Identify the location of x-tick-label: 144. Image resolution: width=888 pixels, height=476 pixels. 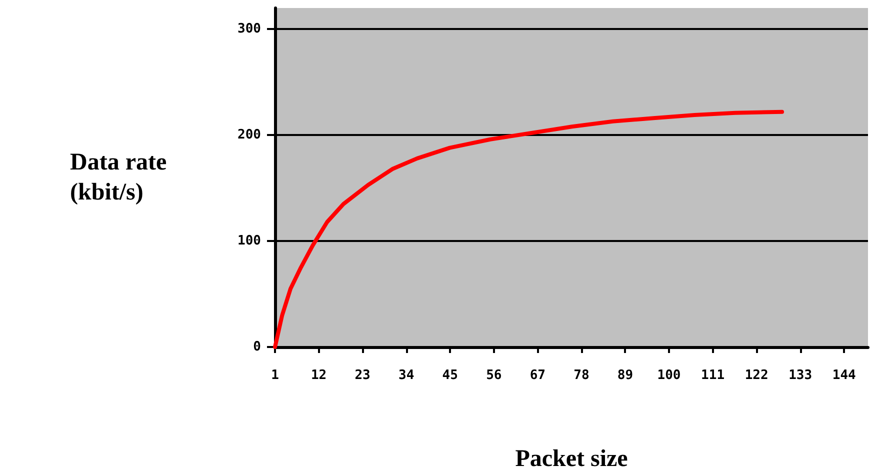
(844, 375).